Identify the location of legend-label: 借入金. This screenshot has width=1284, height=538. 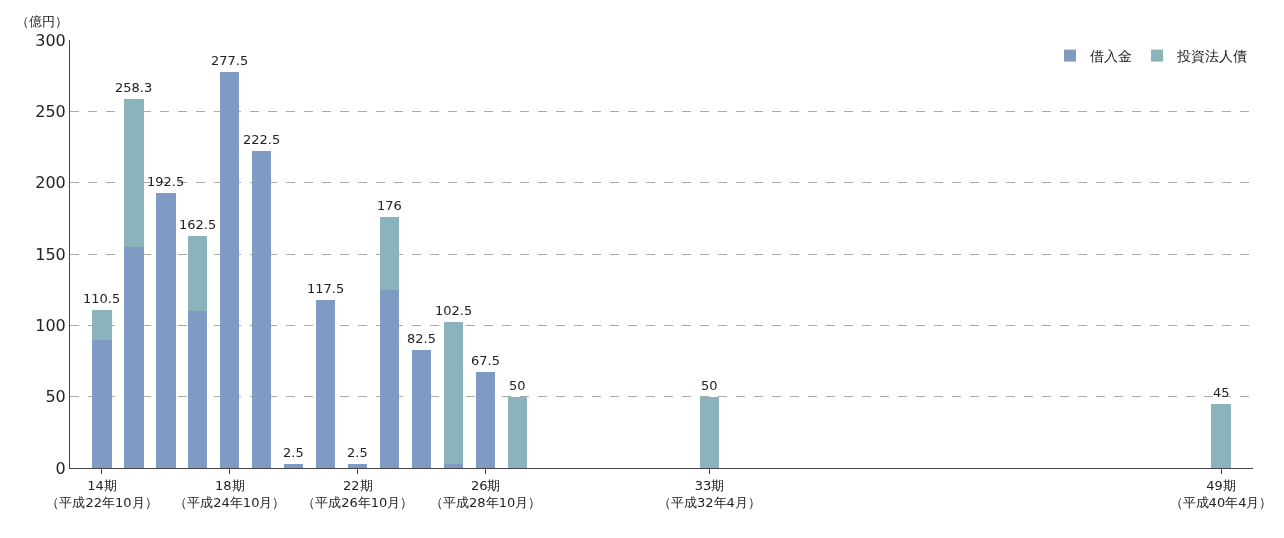
(1111, 56).